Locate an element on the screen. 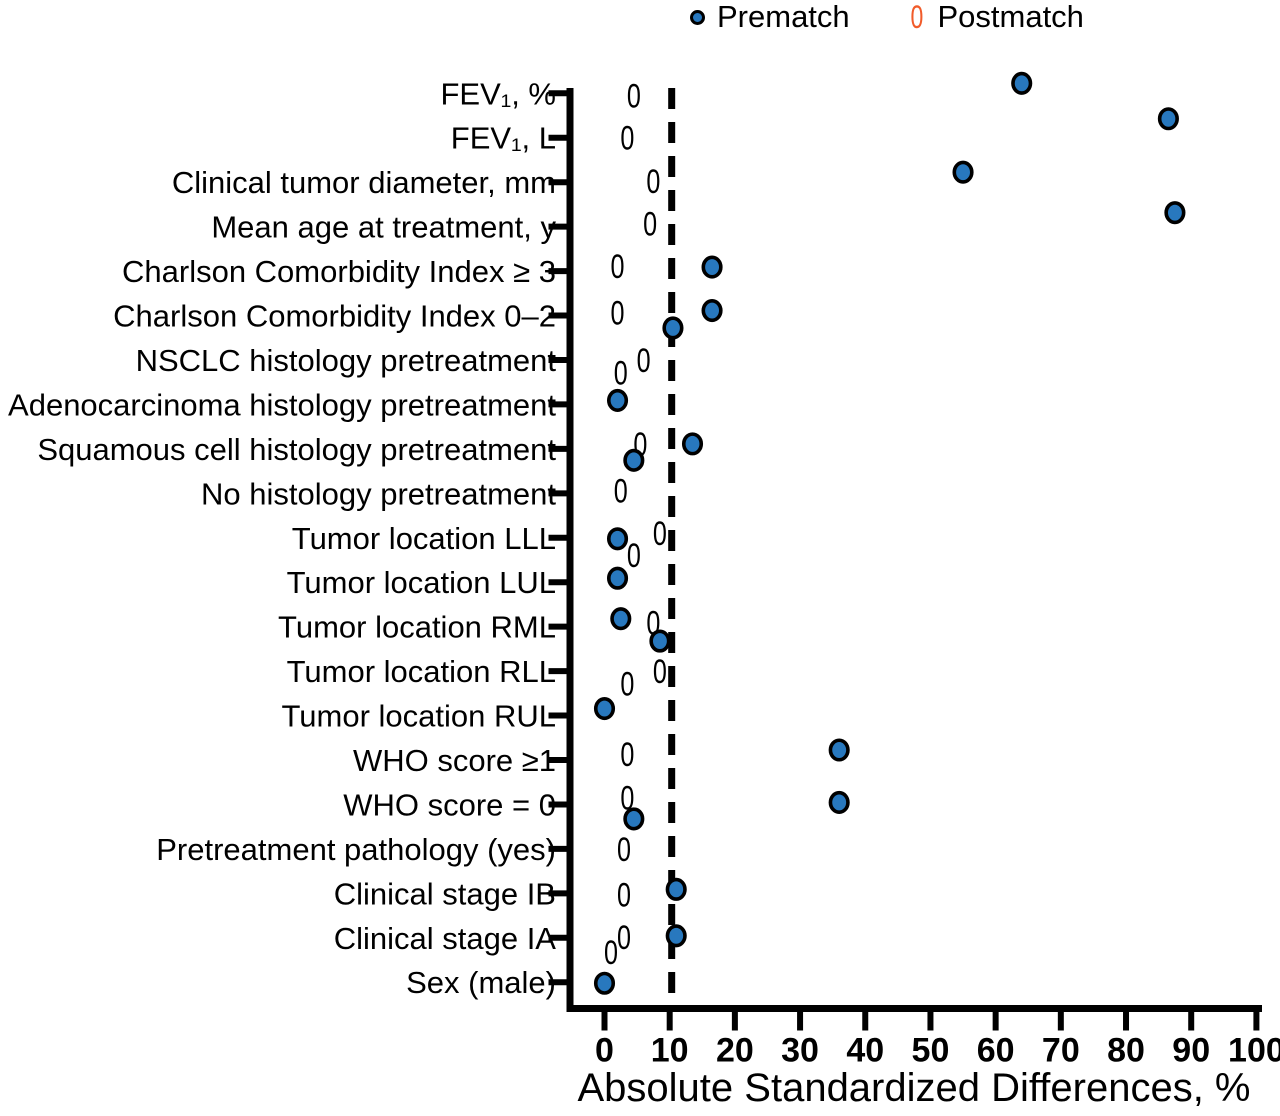 The image size is (1280, 1116). x-tick-label: 80 is located at coordinates (1126, 1051).